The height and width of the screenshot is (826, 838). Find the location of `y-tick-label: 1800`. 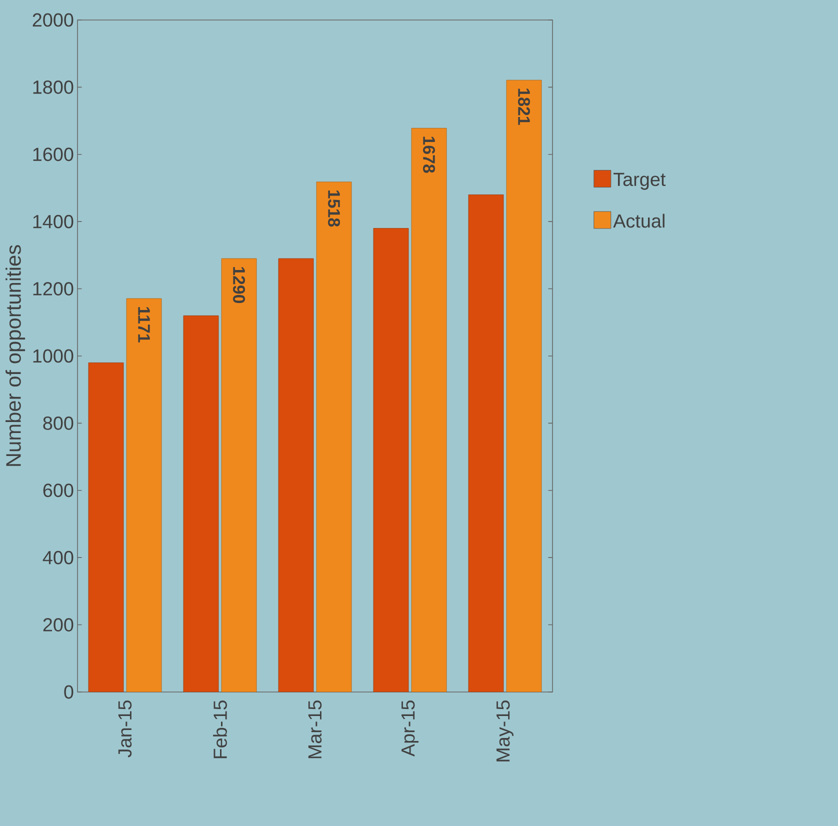

y-tick-label: 1800 is located at coordinates (53, 87).